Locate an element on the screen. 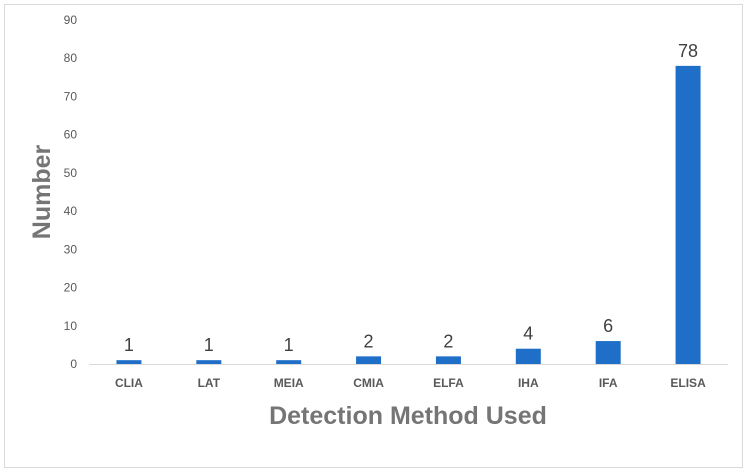 This screenshot has width=750, height=474. x-tick-label-iha: IHA is located at coordinates (528, 383).